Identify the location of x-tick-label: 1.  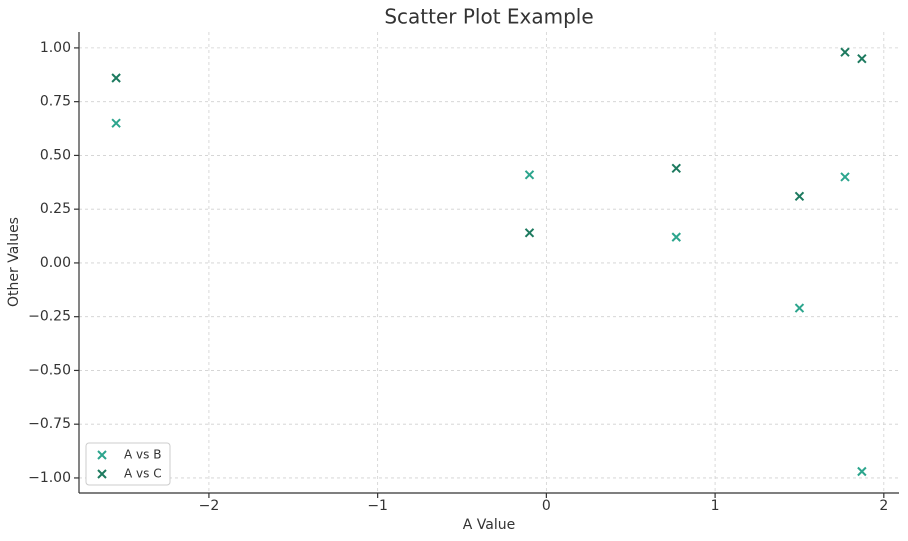
(715, 506).